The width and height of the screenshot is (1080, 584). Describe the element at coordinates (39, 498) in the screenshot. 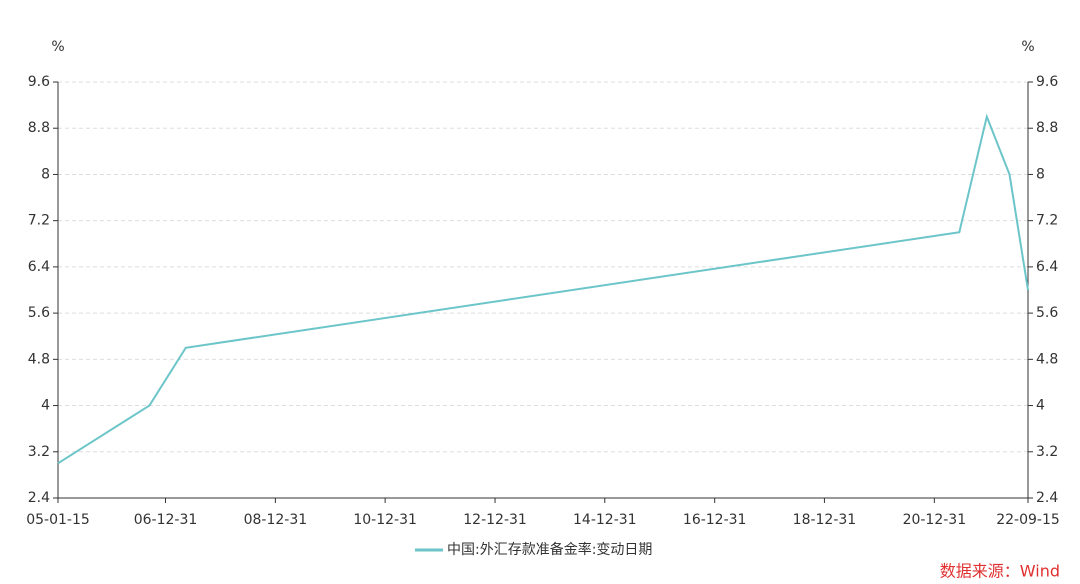

I see `y-tick-label: 2.4` at that location.